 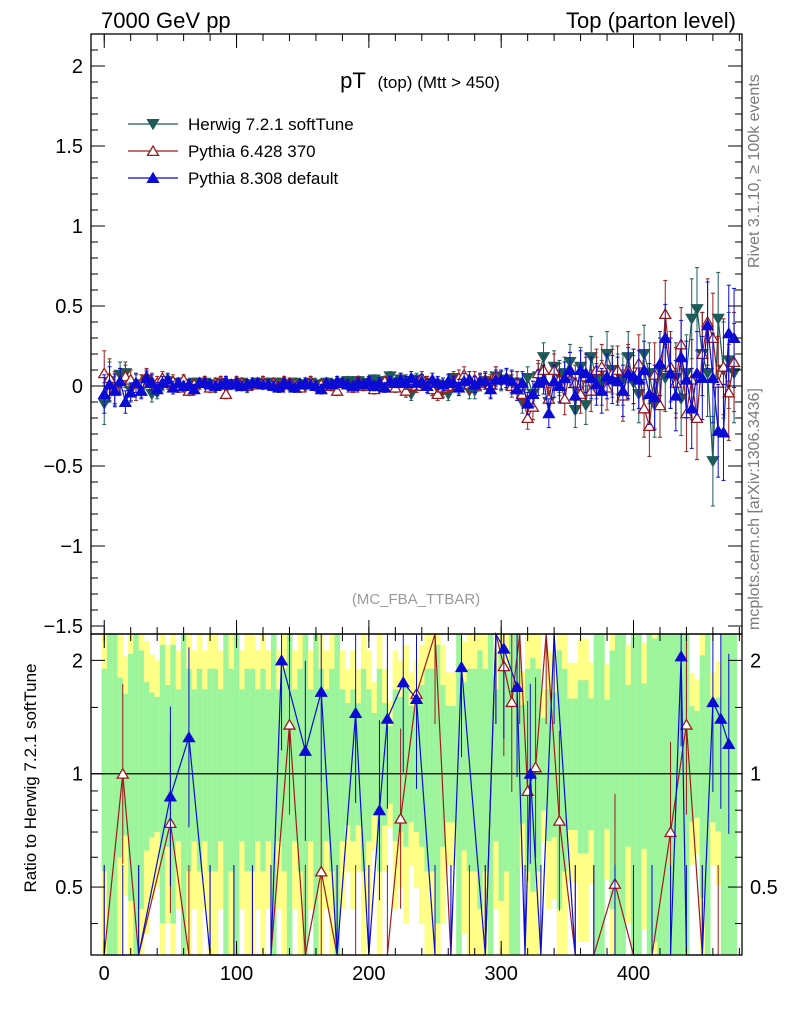 I want to click on legend-label: Pythia 6.428 370, so click(x=252, y=151).